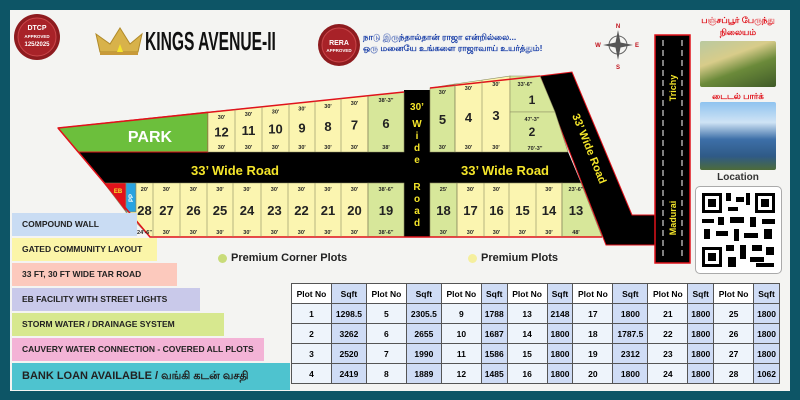 The width and height of the screenshot is (800, 400). What do you see at coordinates (442, 119) in the screenshot?
I see `plot-number: 5` at bounding box center [442, 119].